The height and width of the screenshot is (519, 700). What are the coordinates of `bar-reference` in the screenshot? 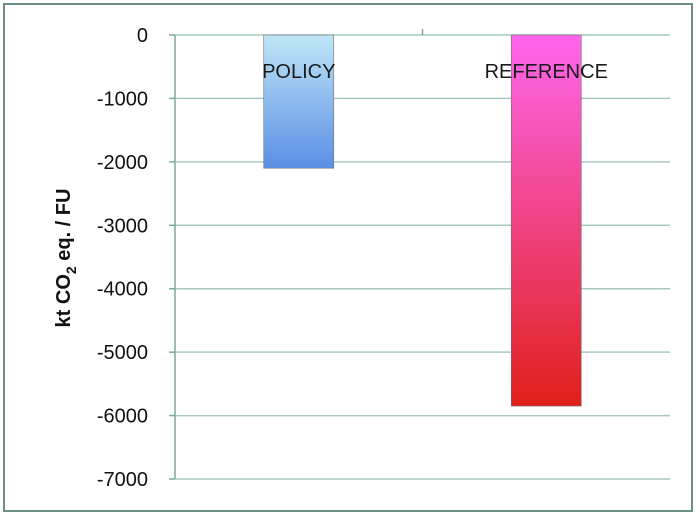 It's located at (546, 220).